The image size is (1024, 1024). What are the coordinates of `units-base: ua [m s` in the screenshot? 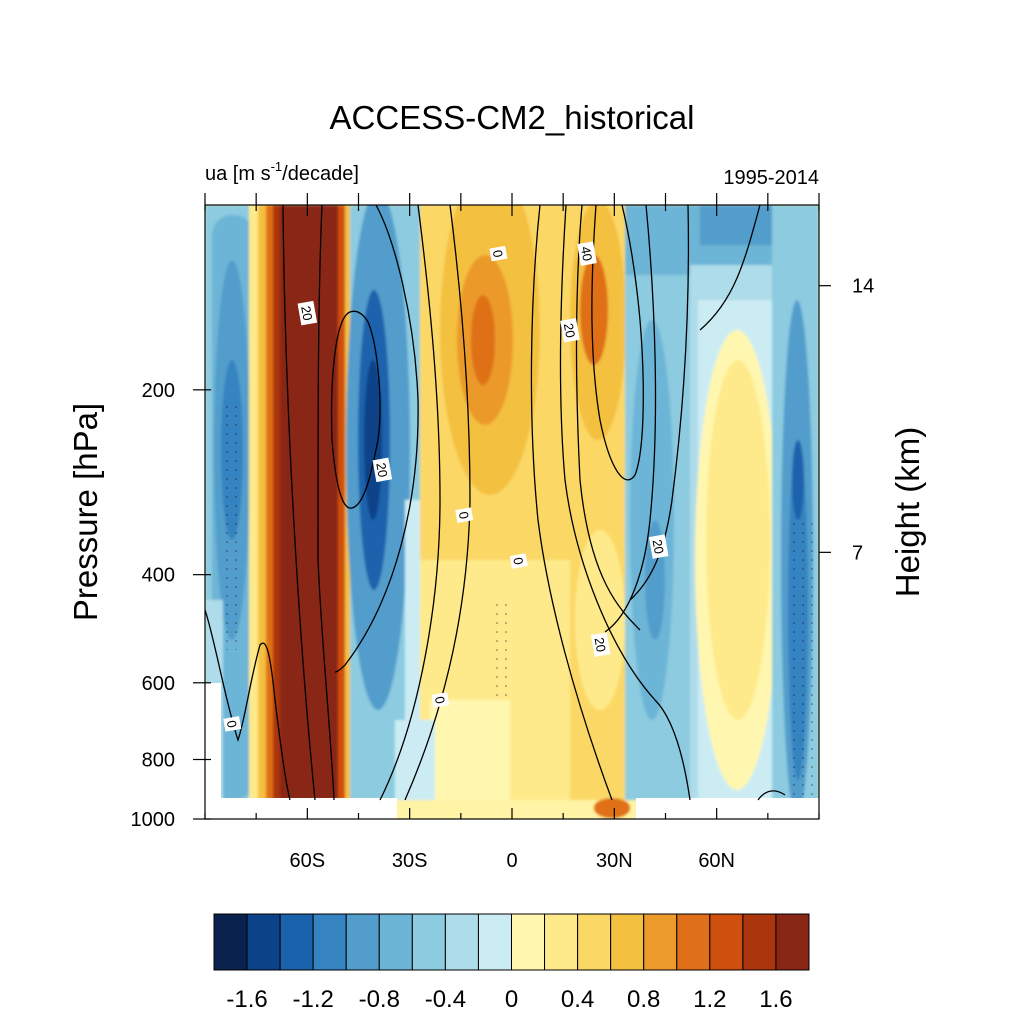 It's located at (238, 174).